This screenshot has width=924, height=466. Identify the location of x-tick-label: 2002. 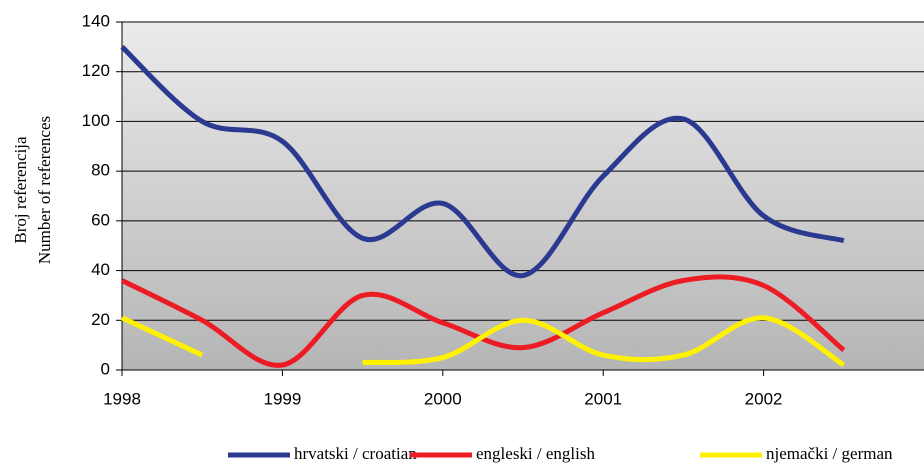
(764, 398).